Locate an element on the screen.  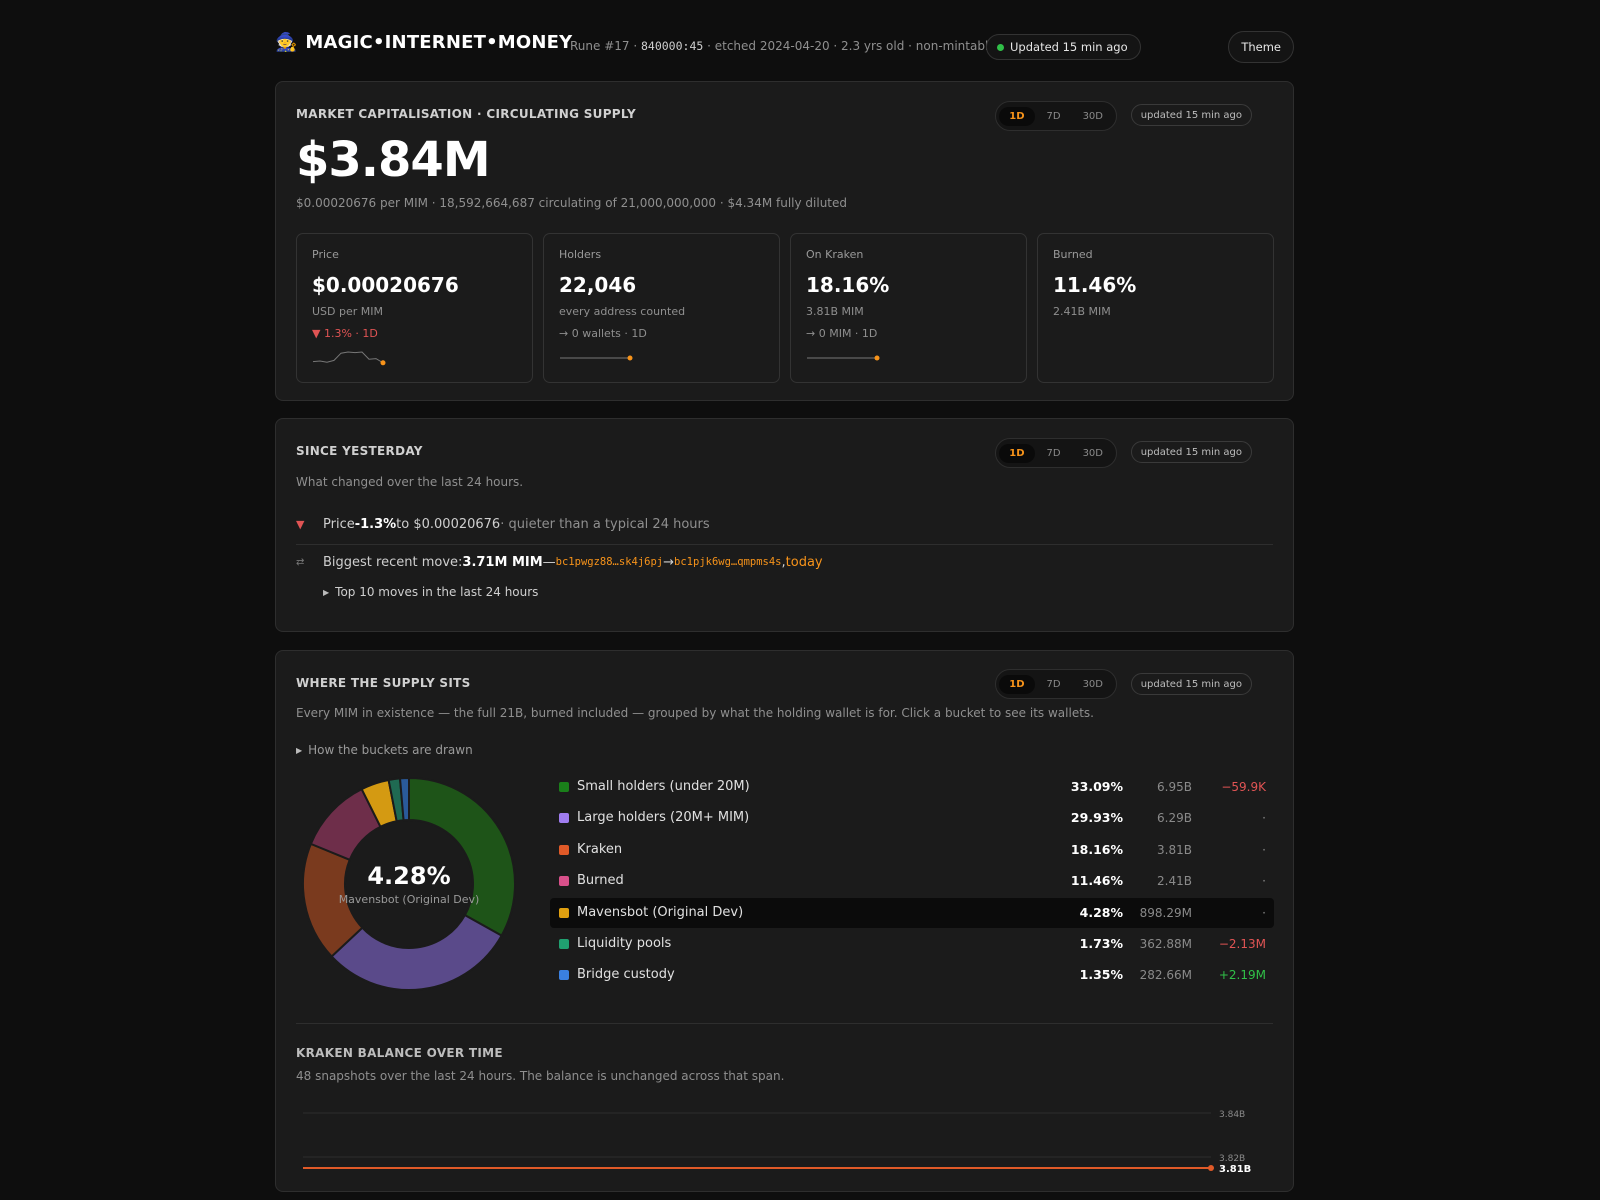
move-comma: , is located at coordinates (783, 562).